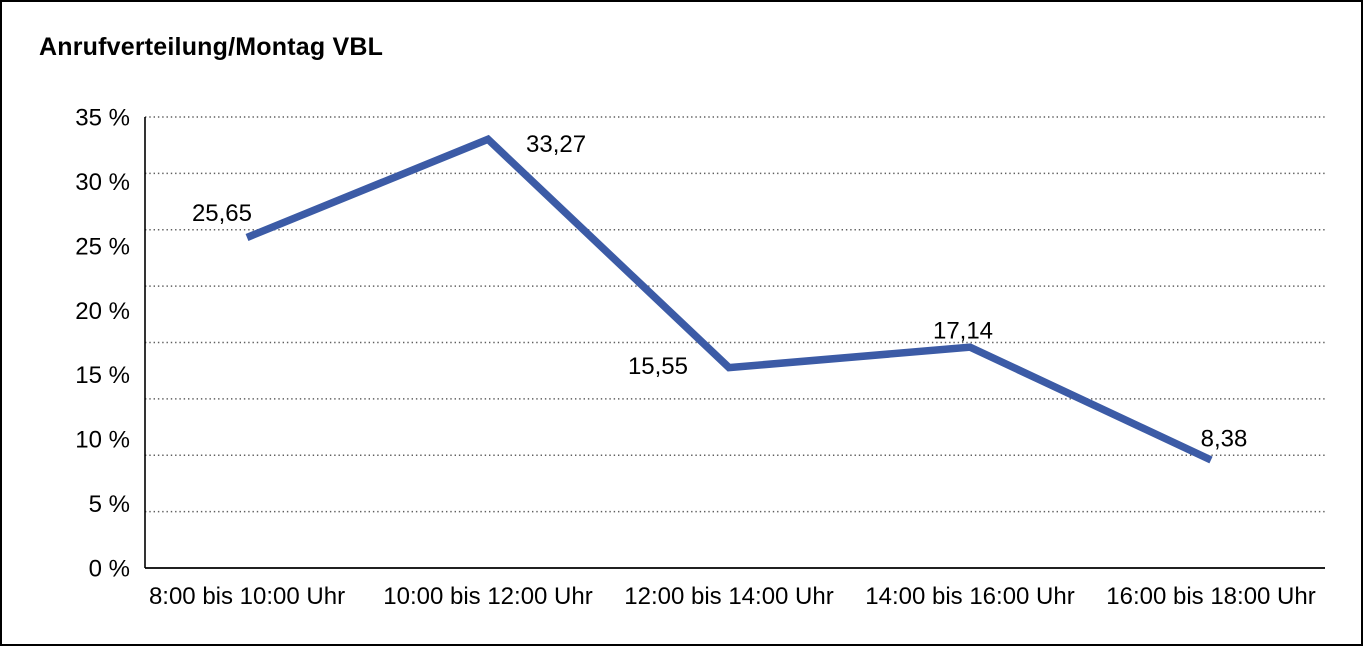 The image size is (1363, 646). Describe the element at coordinates (102, 311) in the screenshot. I see `y-tick-label: 20 %` at that location.